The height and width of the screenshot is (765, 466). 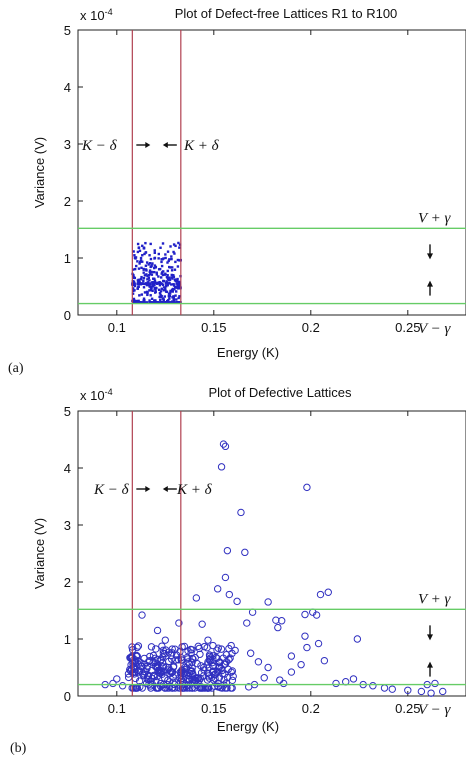 What do you see at coordinates (67, 639) in the screenshot?
I see `y-tick-label: 1` at bounding box center [67, 639].